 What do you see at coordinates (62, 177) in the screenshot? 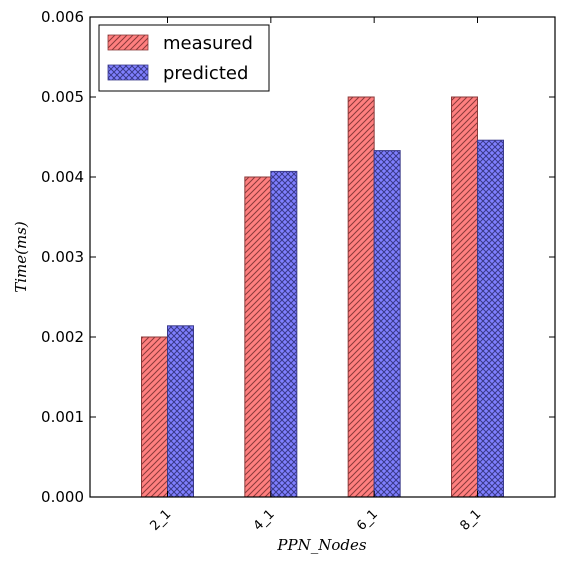
I see `y-tick-label: 0.004` at bounding box center [62, 177].